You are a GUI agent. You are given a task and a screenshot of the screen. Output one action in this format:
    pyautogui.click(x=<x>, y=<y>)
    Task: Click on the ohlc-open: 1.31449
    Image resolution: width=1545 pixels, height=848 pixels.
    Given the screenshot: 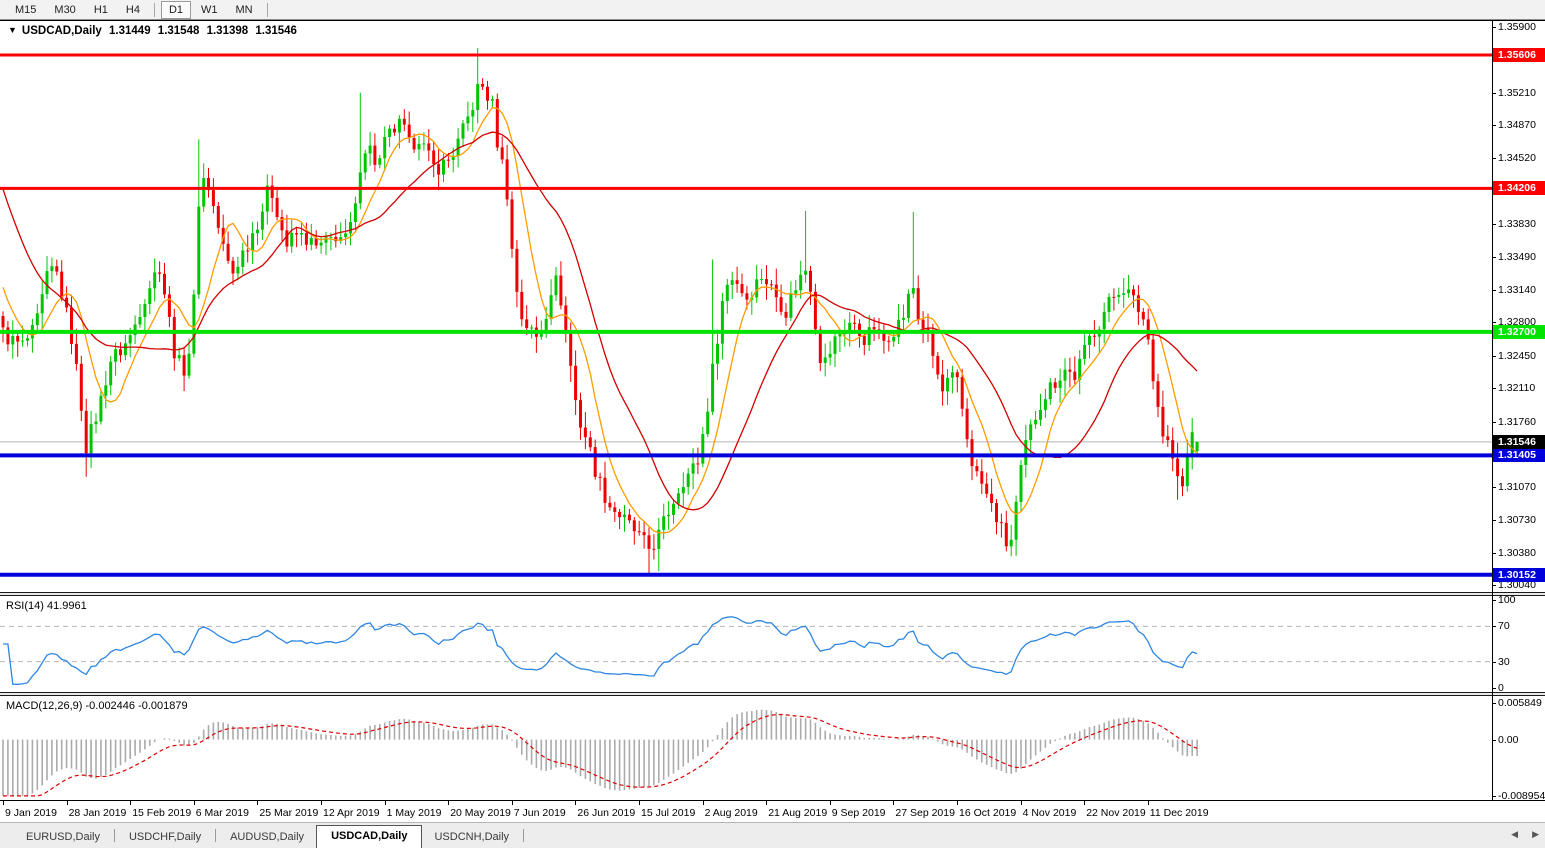 What is the action you would take?
    pyautogui.click(x=130, y=31)
    